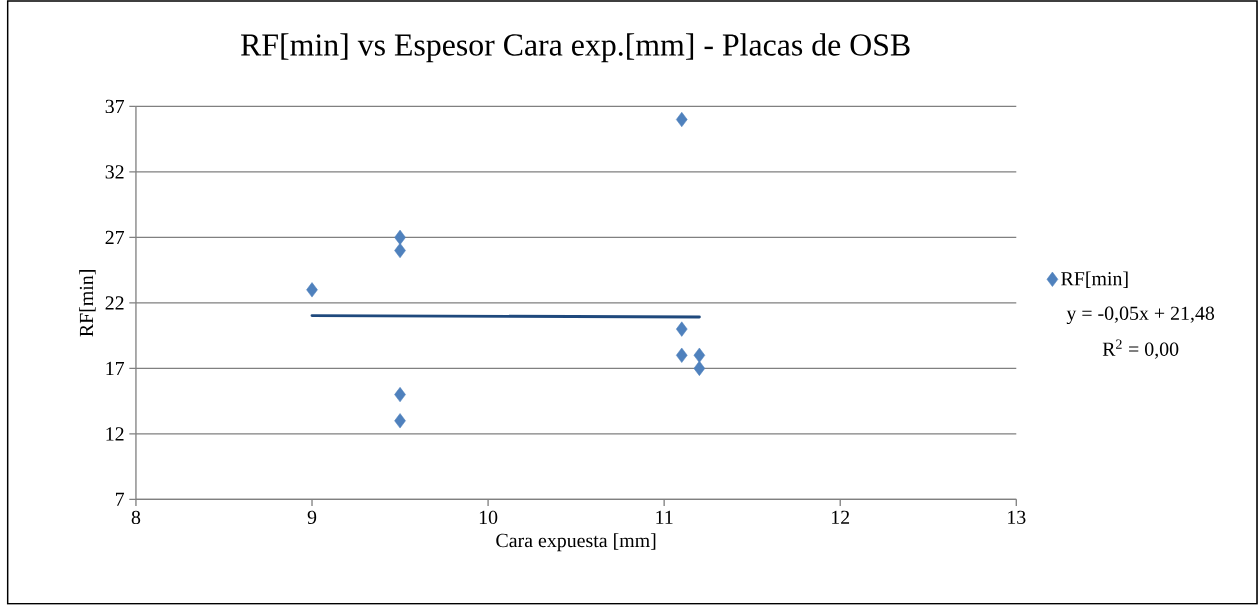 This screenshot has width=1258, height=605. Describe the element at coordinates (1094, 279) in the screenshot. I see `legend-label: RF[min]` at that location.